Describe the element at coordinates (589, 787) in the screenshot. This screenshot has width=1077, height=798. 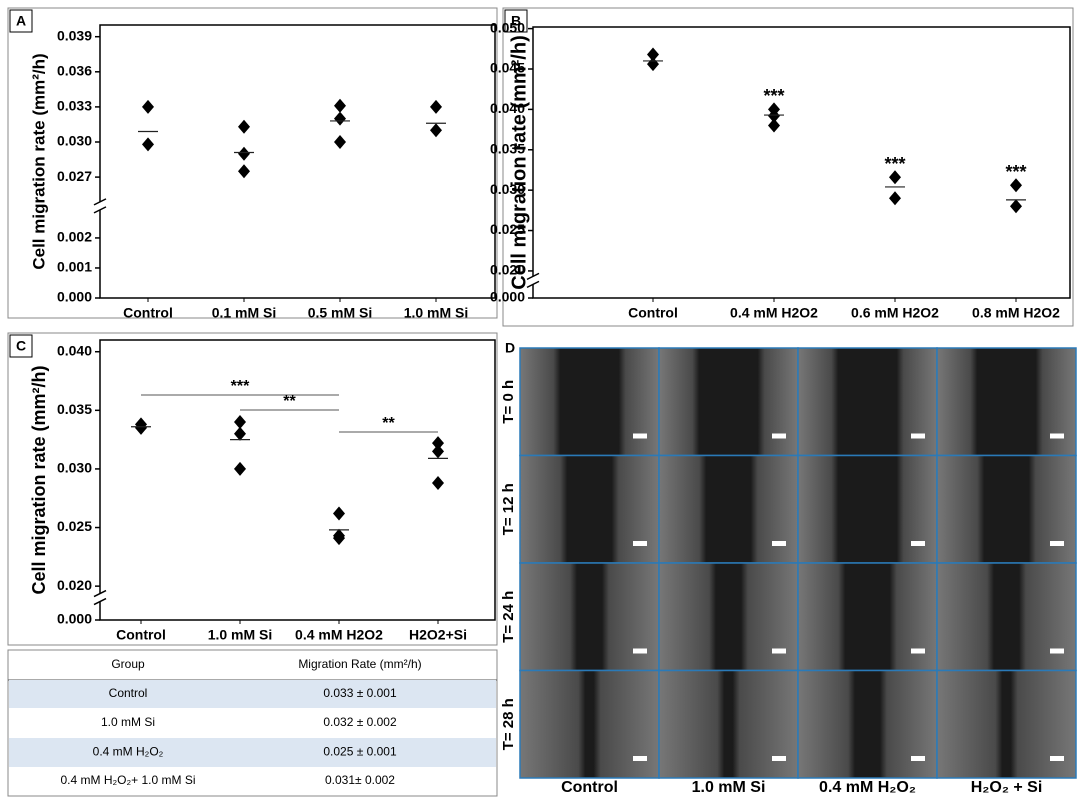
I see `column-label: Control` at that location.